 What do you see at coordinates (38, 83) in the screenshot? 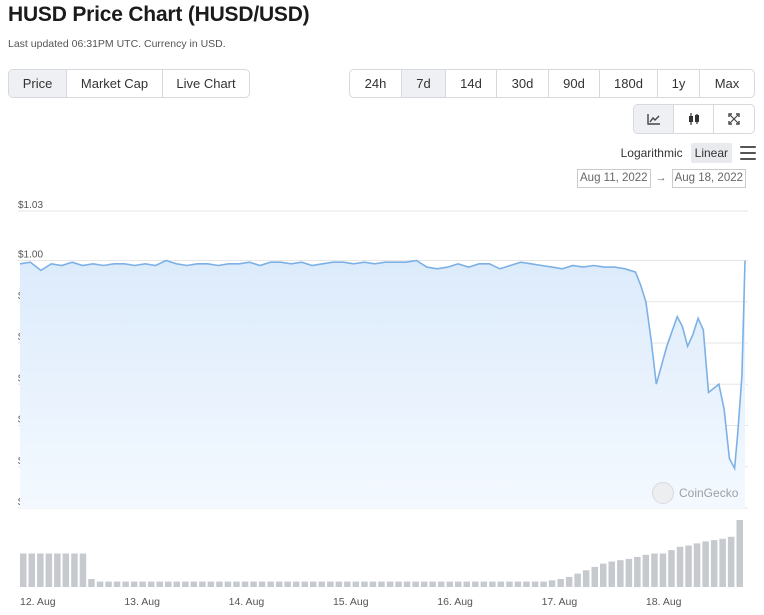
I see `tab-price: Price` at bounding box center [38, 83].